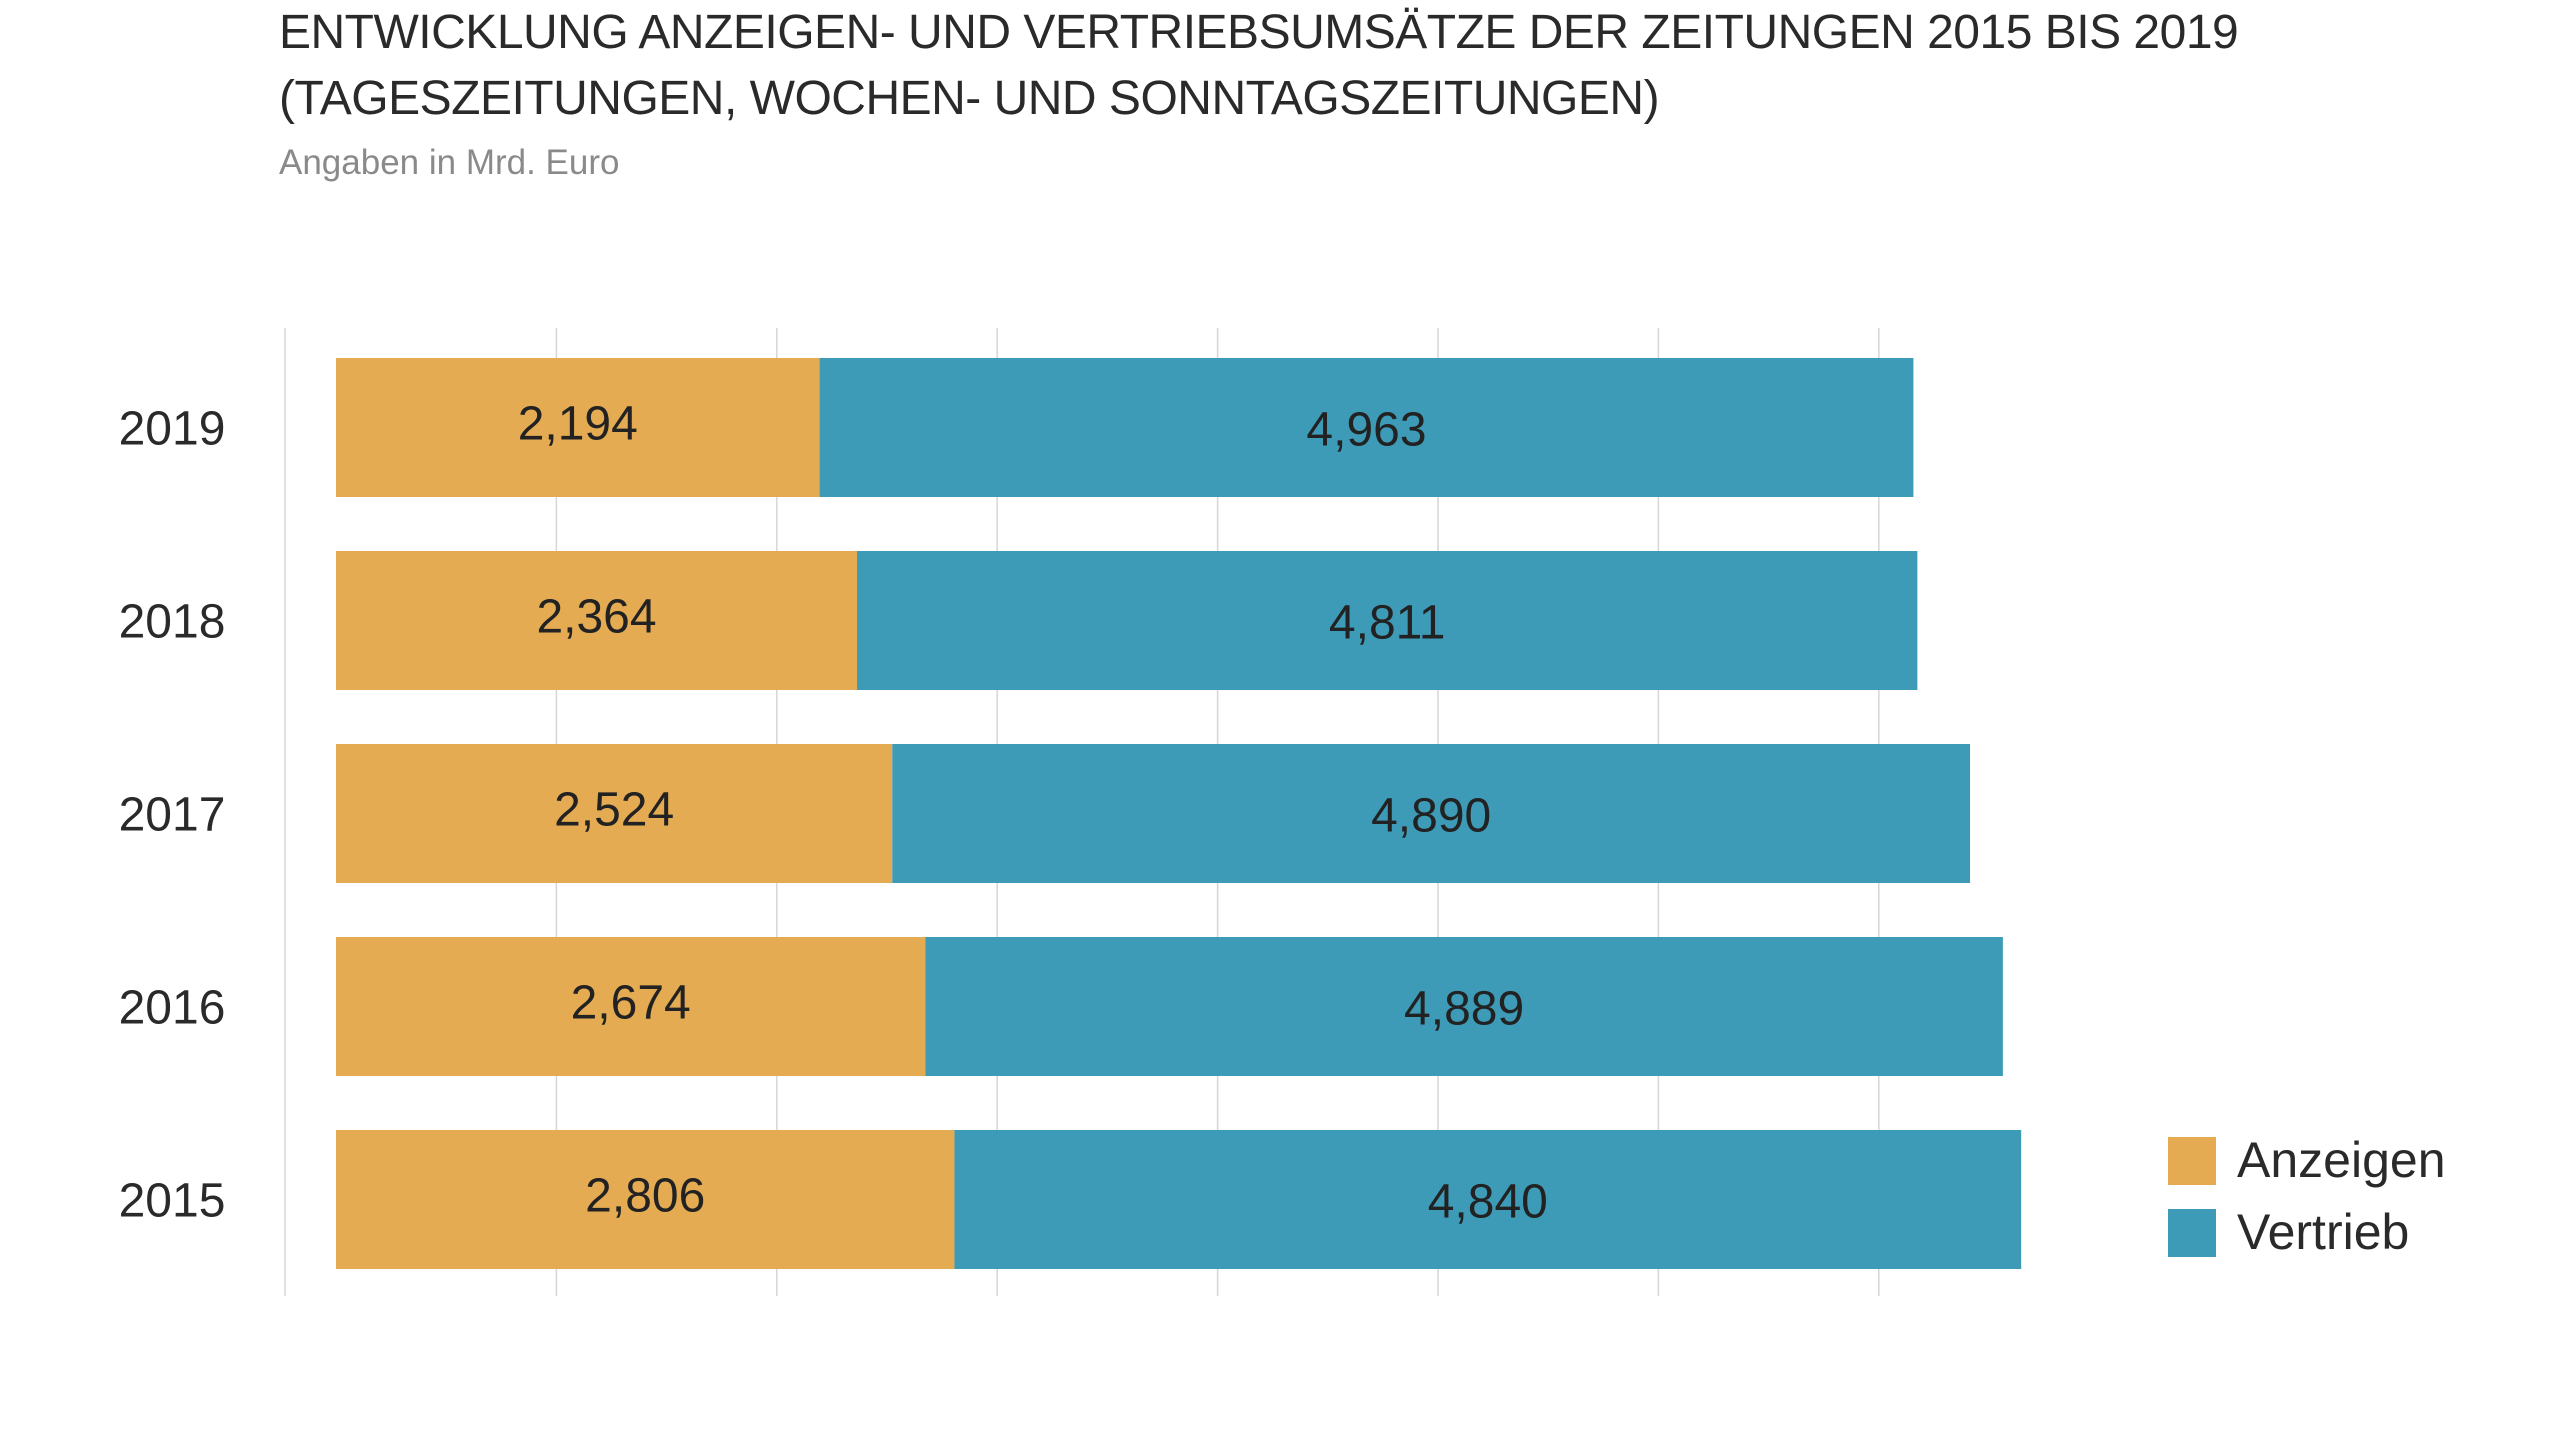  Describe the element at coordinates (449, 162) in the screenshot. I see `chart-subtitle: Angaben in Mrd. Euro` at that location.